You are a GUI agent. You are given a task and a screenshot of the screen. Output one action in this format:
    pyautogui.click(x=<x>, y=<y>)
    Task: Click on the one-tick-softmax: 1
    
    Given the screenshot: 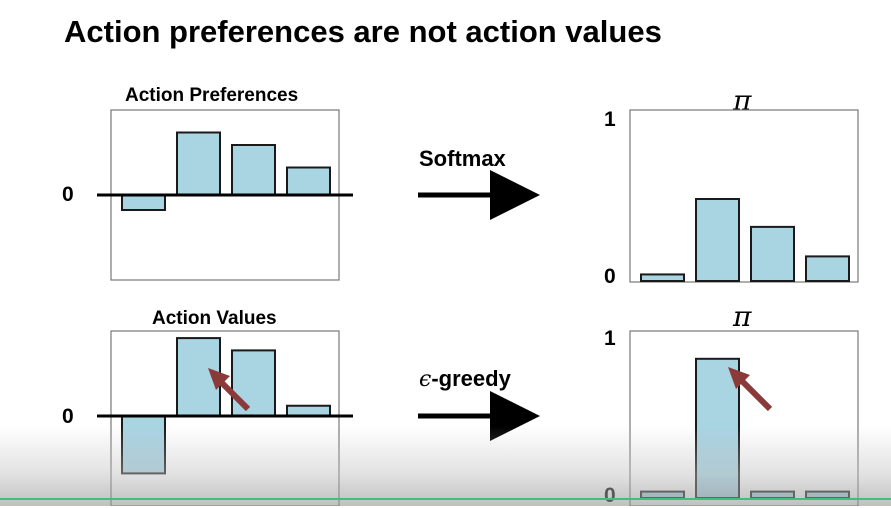 What is the action you would take?
    pyautogui.click(x=610, y=119)
    